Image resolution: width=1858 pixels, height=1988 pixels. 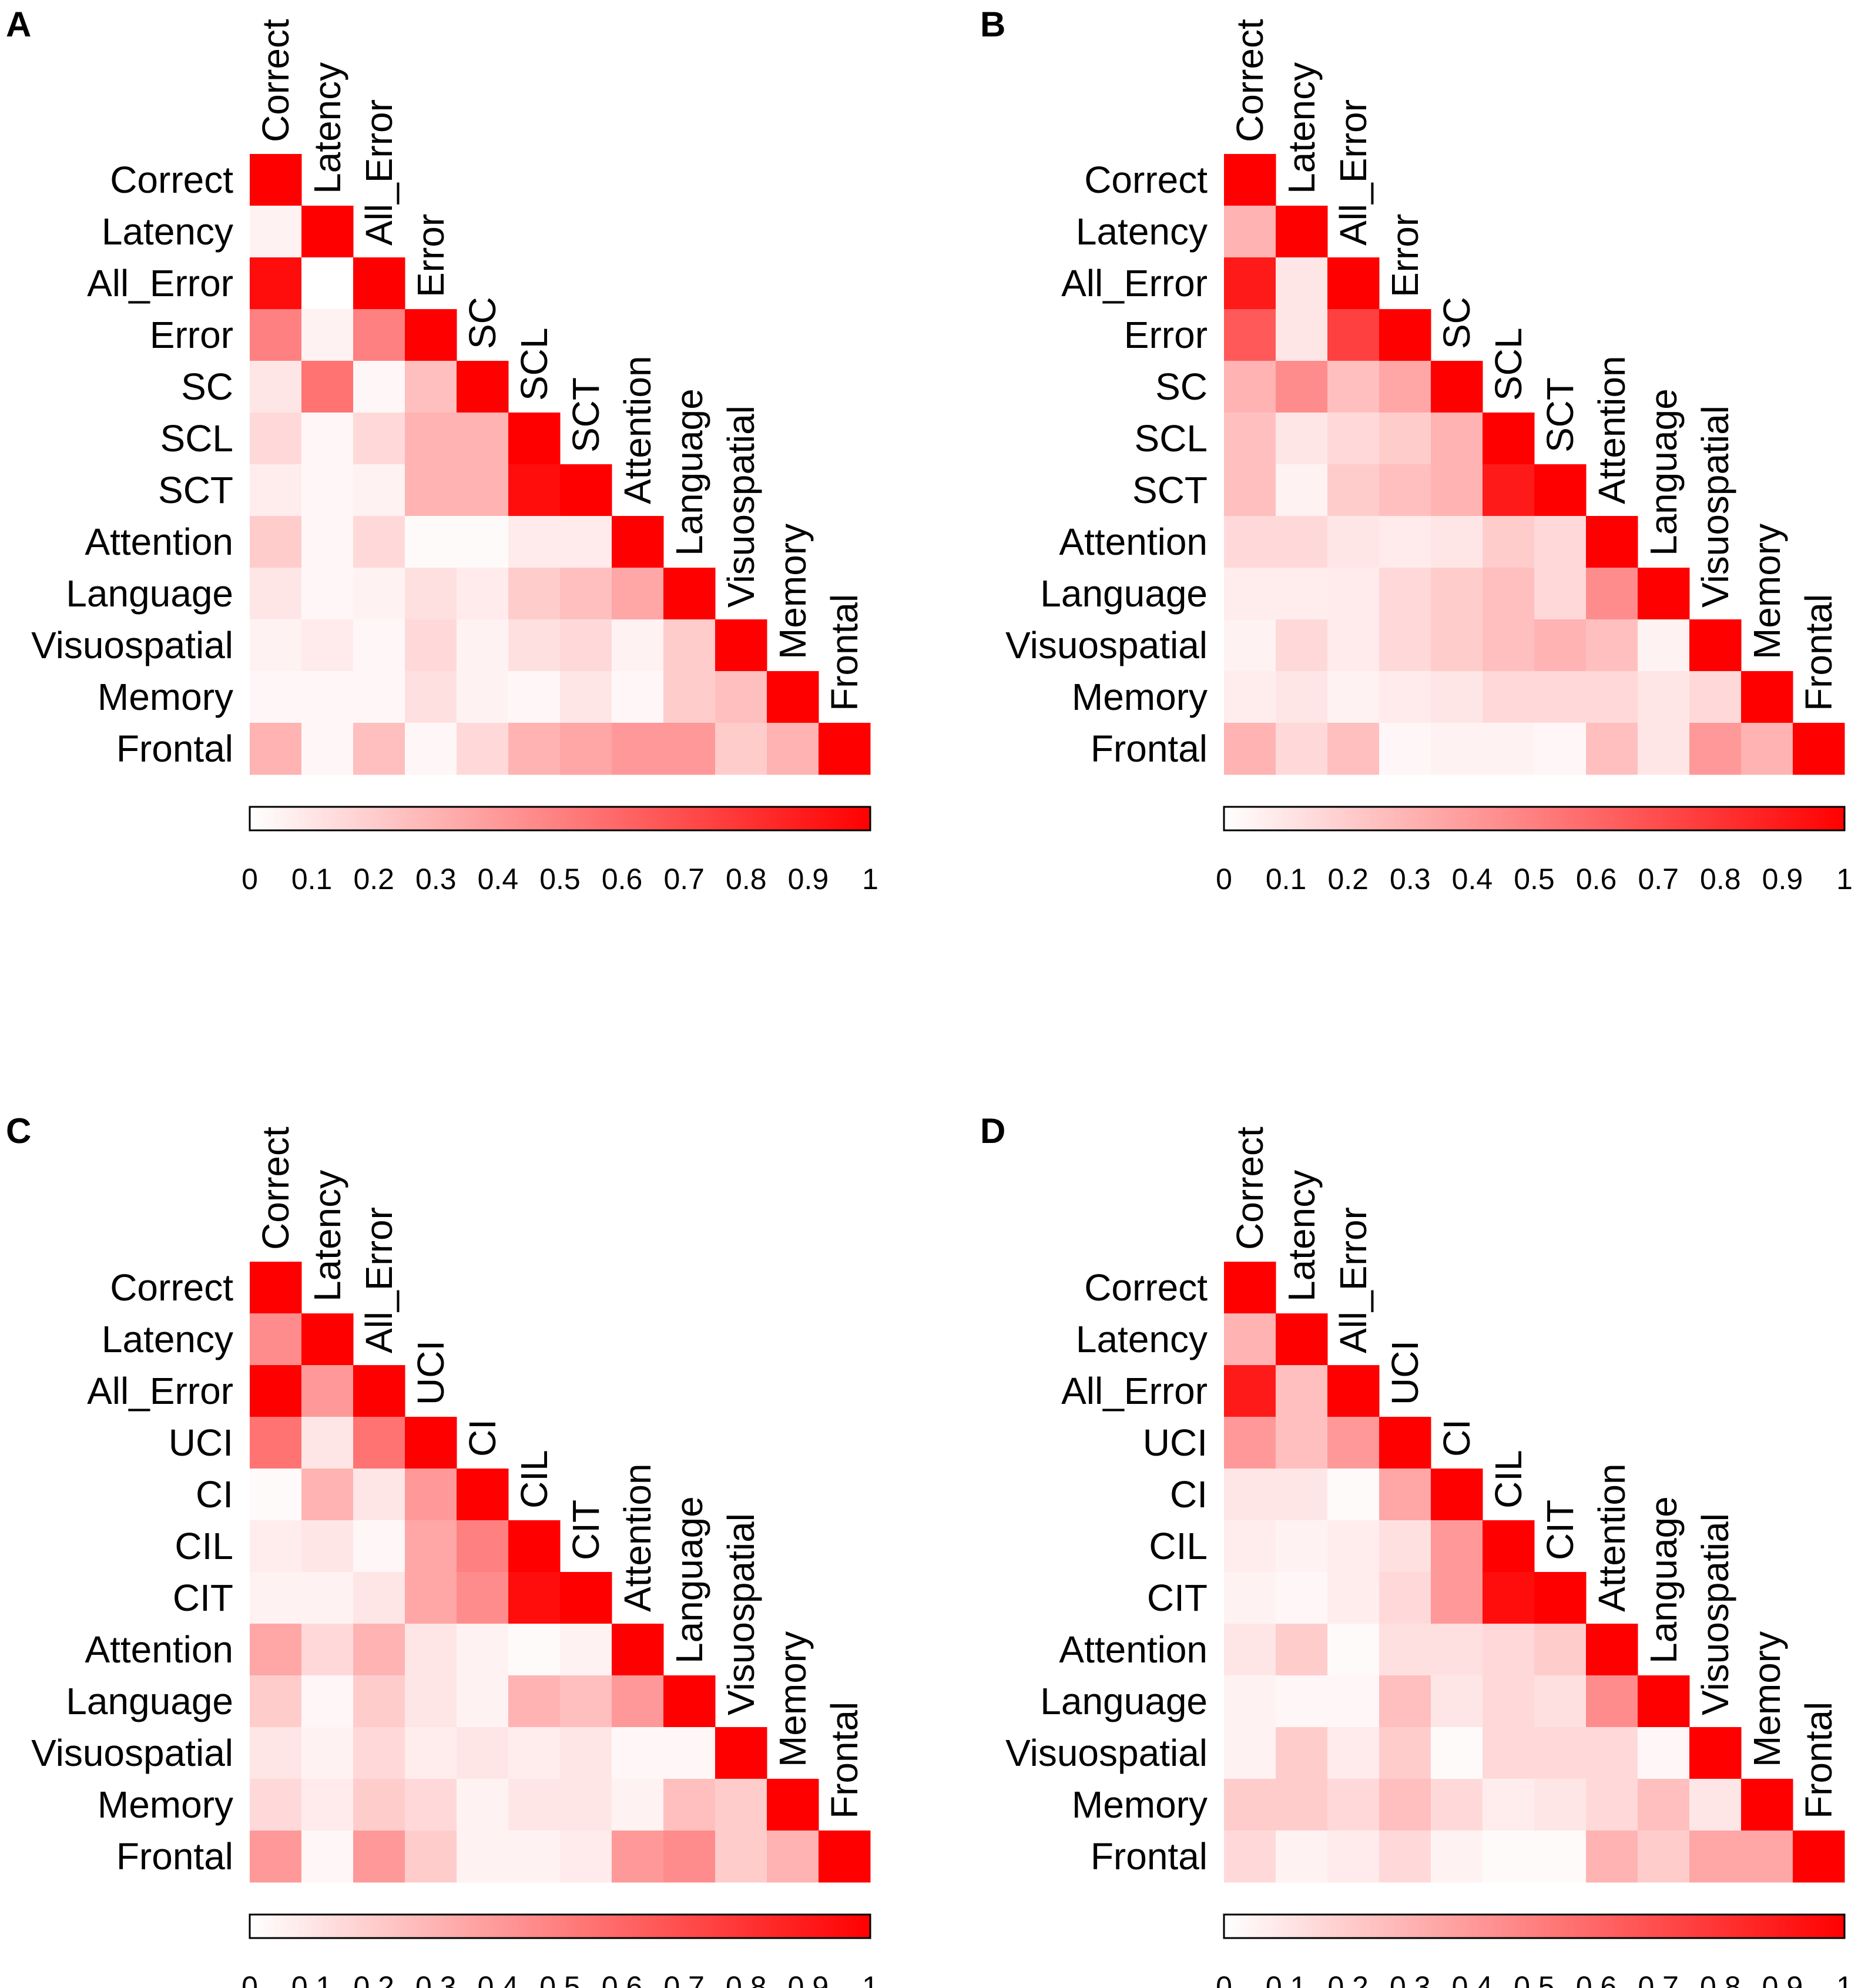 I want to click on heatmap-cell-visuospatial-attention, so click(x=1612, y=645).